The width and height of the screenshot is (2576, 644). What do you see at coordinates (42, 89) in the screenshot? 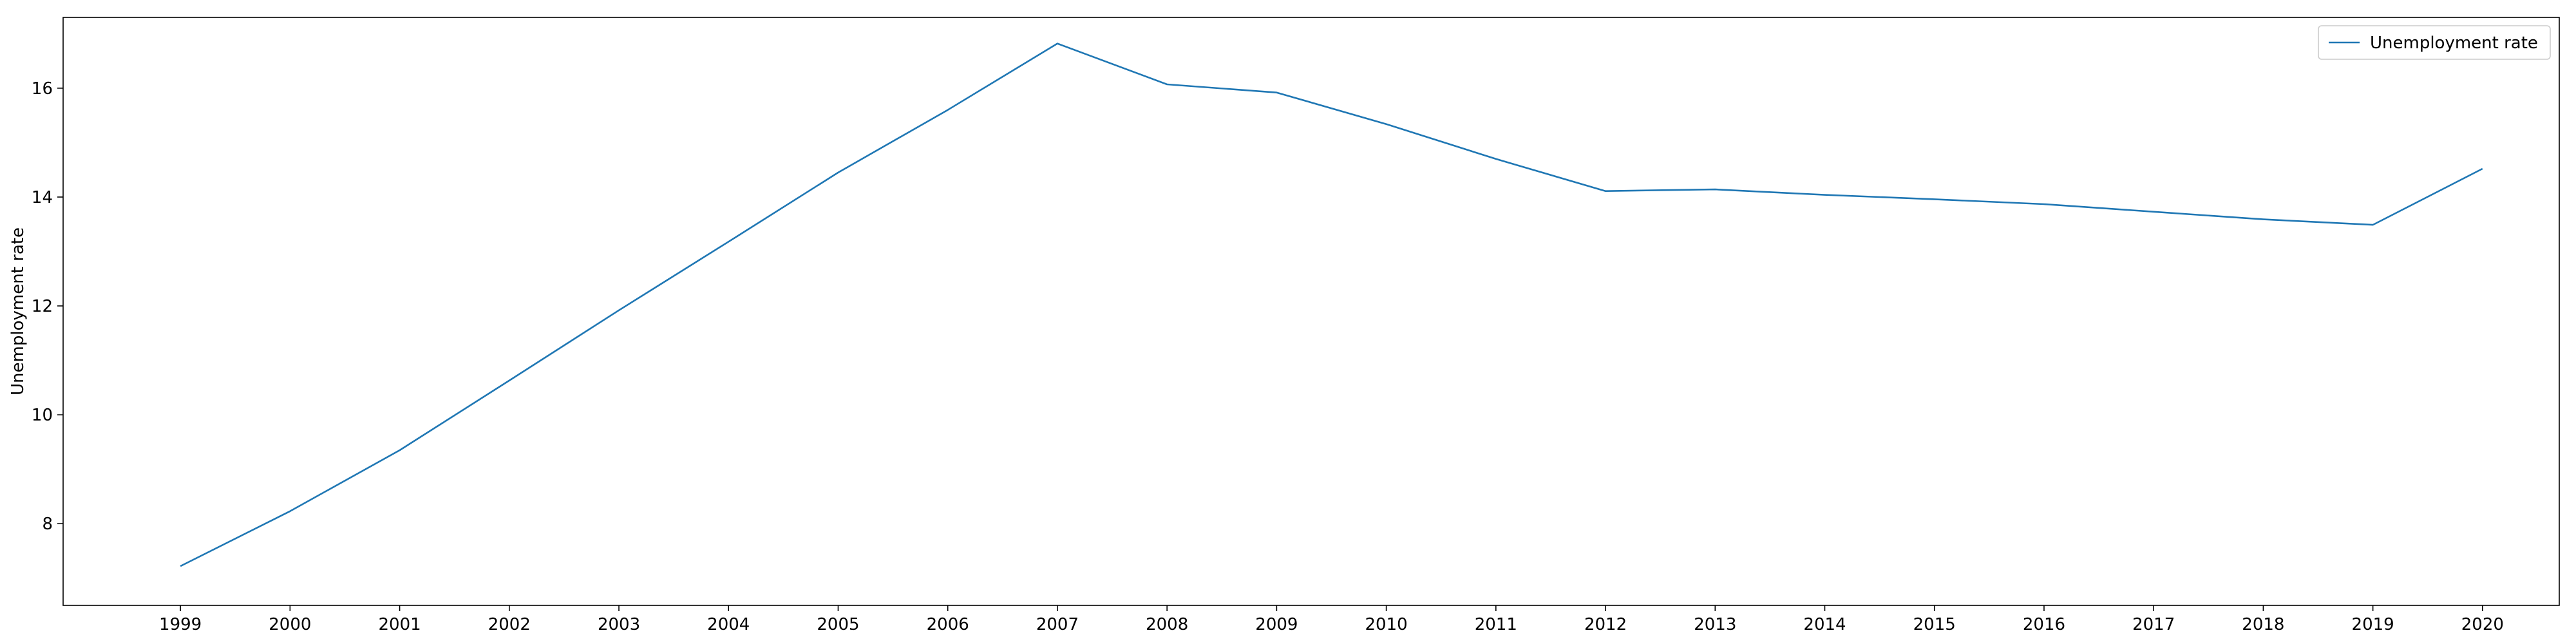
I see `y-tick-label: 16` at bounding box center [42, 89].